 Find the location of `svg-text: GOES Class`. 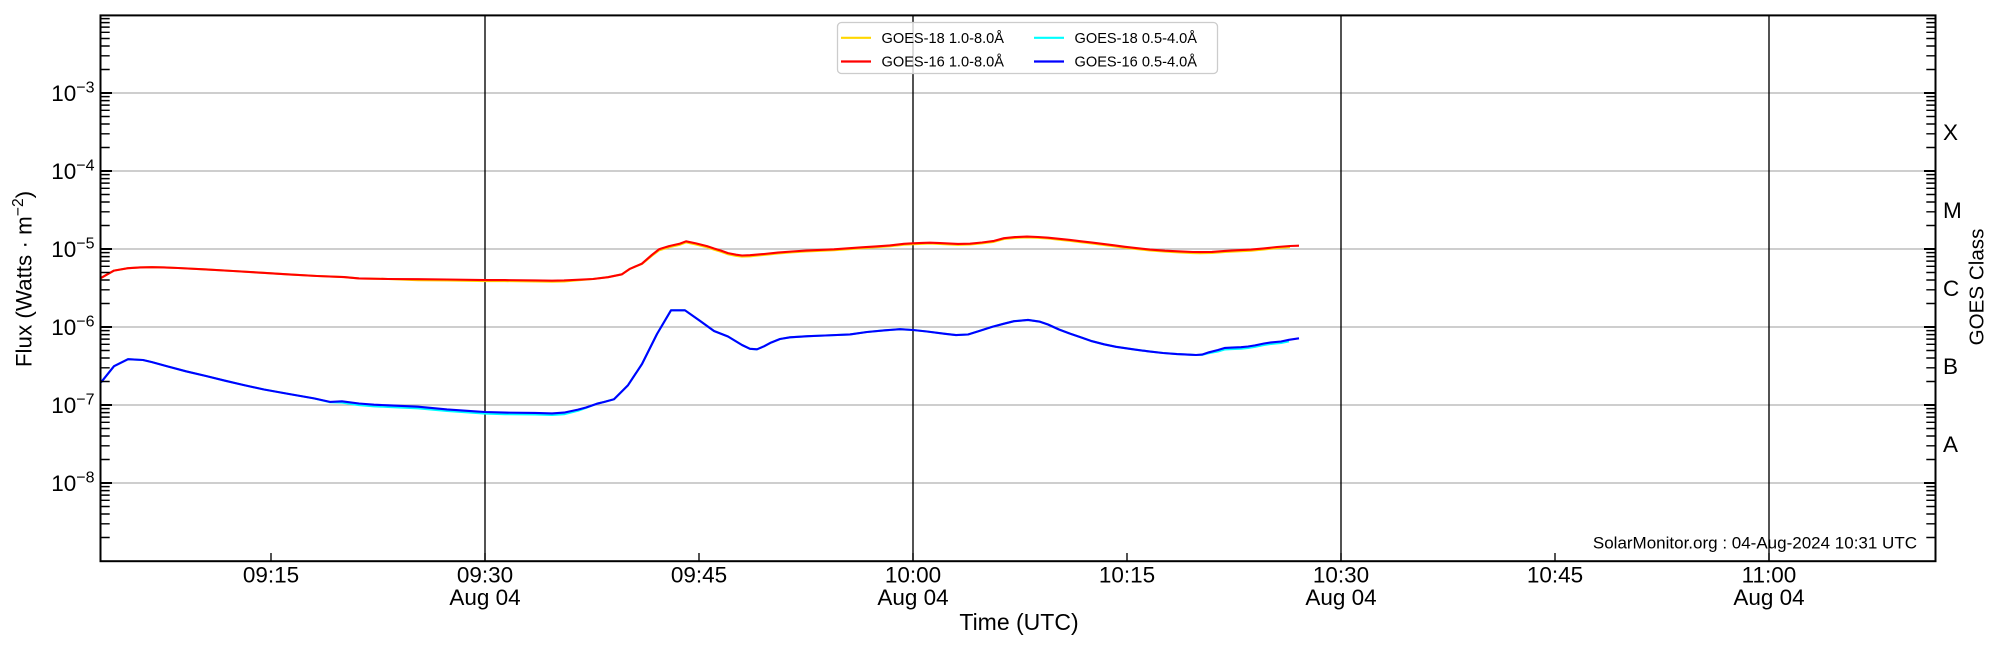

svg-text: GOES Class is located at coordinates (1977, 287).